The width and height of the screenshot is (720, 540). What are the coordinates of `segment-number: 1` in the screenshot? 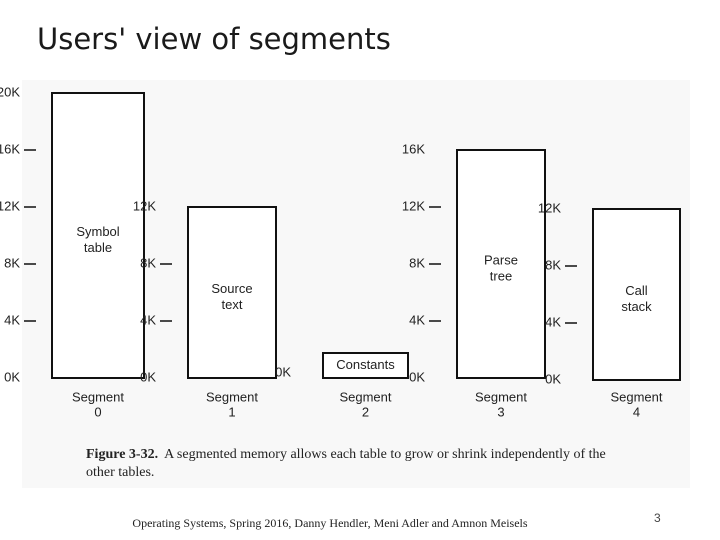 It's located at (231, 411).